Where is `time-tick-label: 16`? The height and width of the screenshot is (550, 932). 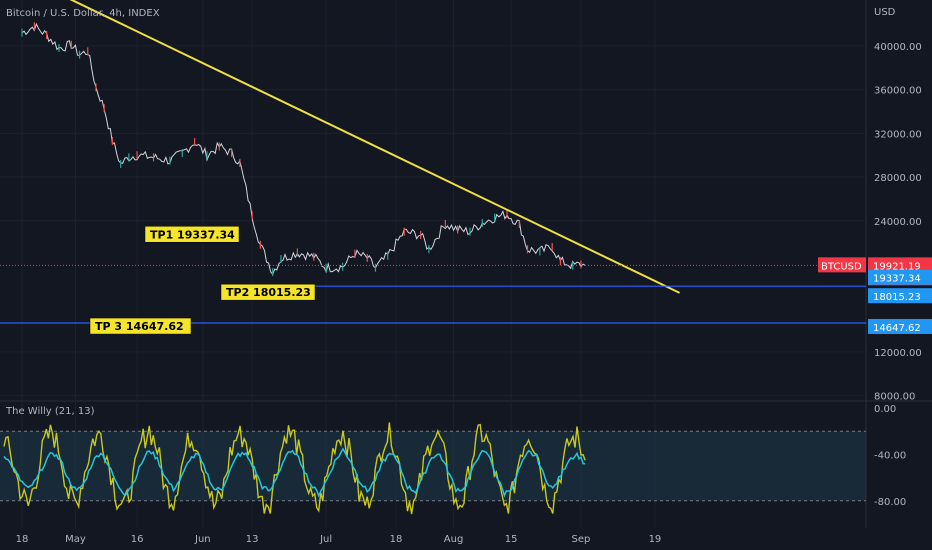 time-tick-label: 16 is located at coordinates (137, 539).